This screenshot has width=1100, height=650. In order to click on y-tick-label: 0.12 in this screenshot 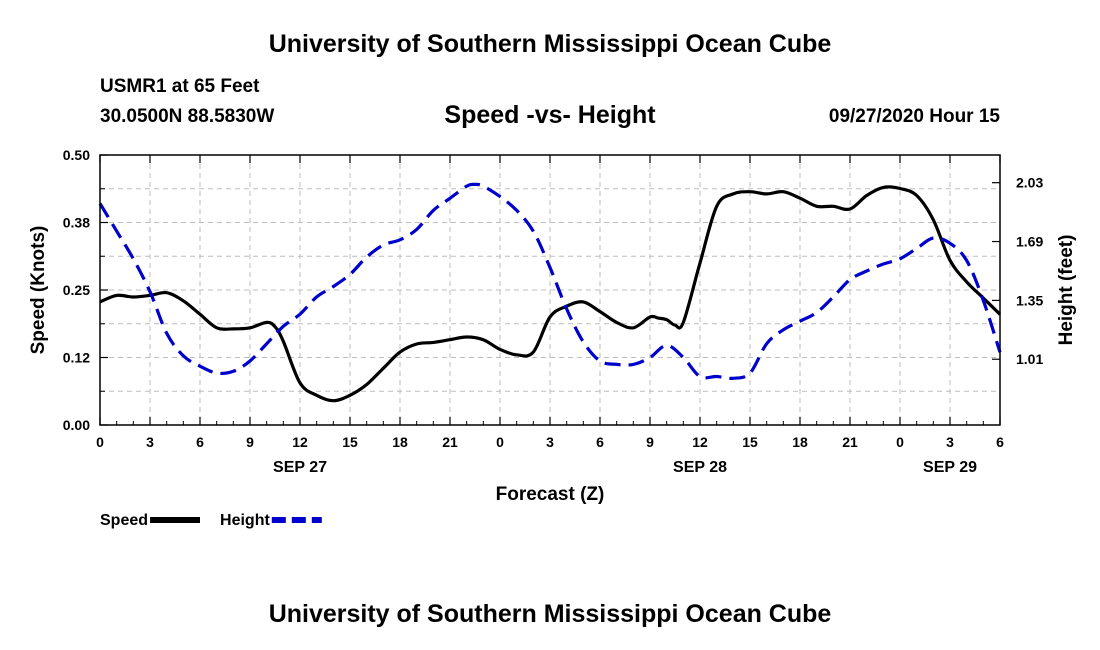, I will do `click(76, 358)`.